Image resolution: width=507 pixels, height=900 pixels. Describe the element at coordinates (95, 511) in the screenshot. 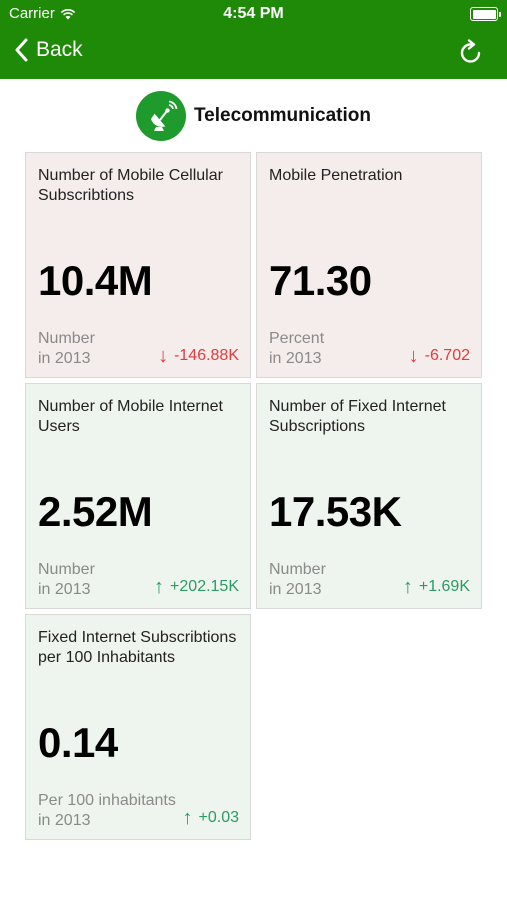

I see `card-value: 2.52M` at that location.